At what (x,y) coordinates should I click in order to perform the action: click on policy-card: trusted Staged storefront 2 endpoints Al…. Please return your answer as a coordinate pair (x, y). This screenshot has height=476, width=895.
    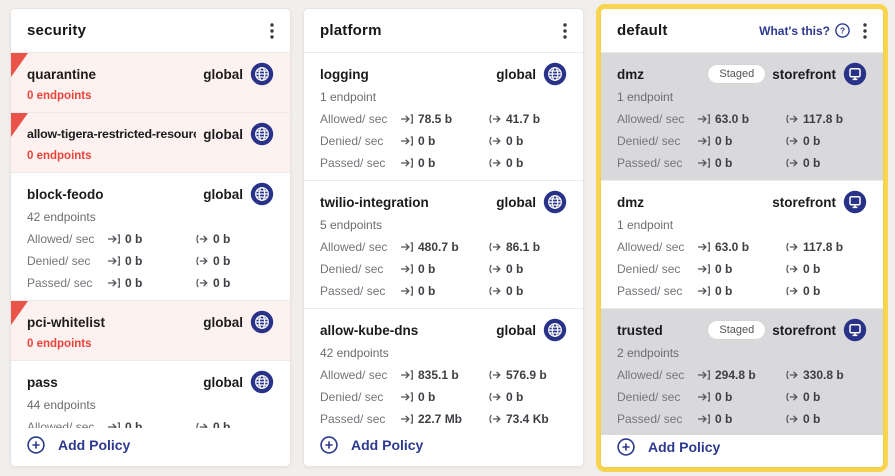
    Looking at the image, I should click on (742, 372).